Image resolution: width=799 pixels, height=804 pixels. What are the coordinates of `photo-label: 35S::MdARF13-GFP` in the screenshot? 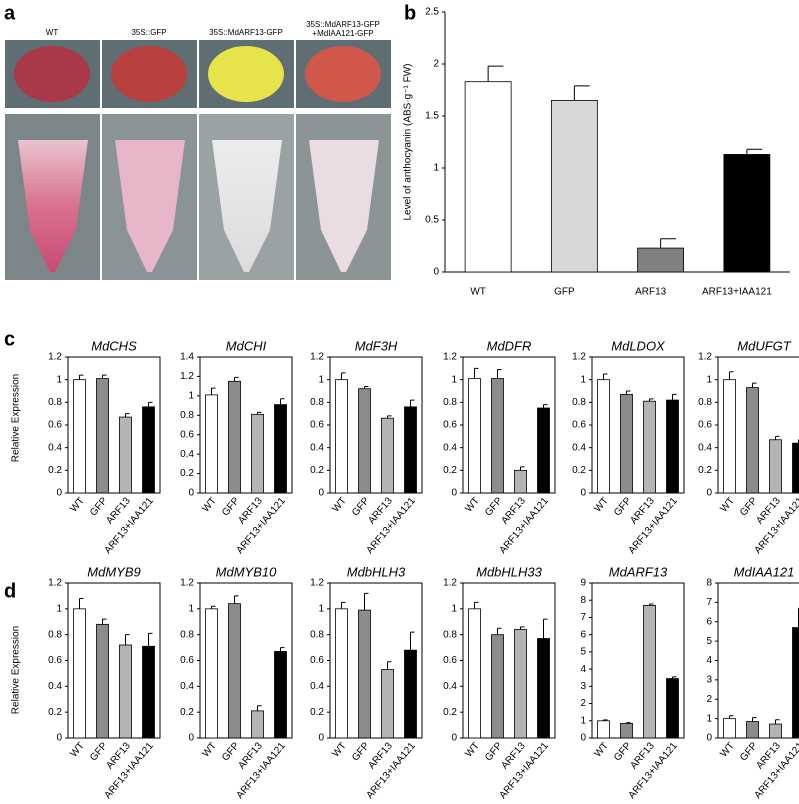 It's located at (246, 32).